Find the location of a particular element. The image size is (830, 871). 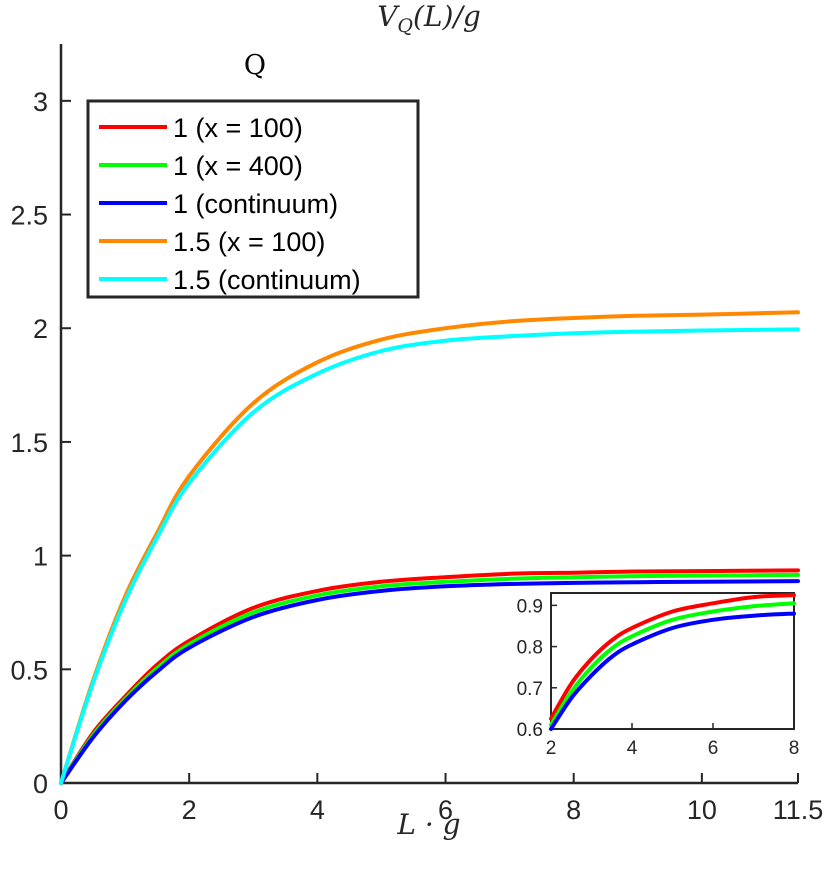

inset-y-tick-label: 0.8 is located at coordinates (530, 648).